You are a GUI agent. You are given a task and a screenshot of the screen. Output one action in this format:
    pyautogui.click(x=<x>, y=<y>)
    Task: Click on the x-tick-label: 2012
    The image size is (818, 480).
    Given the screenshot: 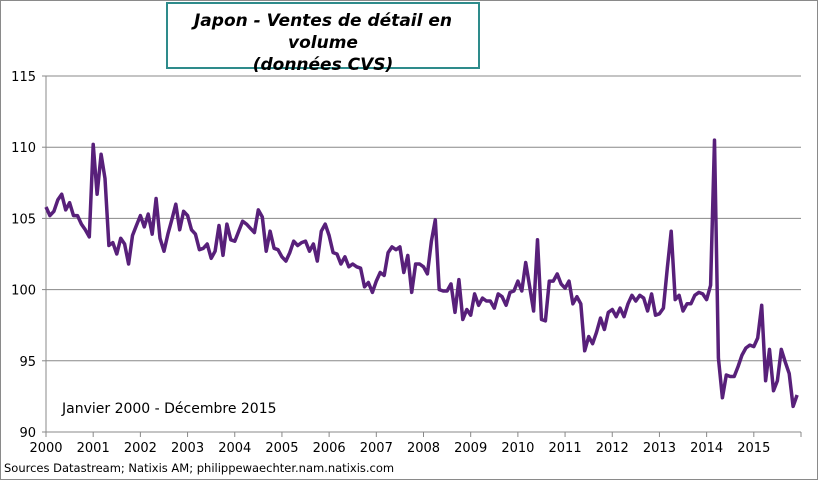 What is the action you would take?
    pyautogui.click(x=612, y=448)
    